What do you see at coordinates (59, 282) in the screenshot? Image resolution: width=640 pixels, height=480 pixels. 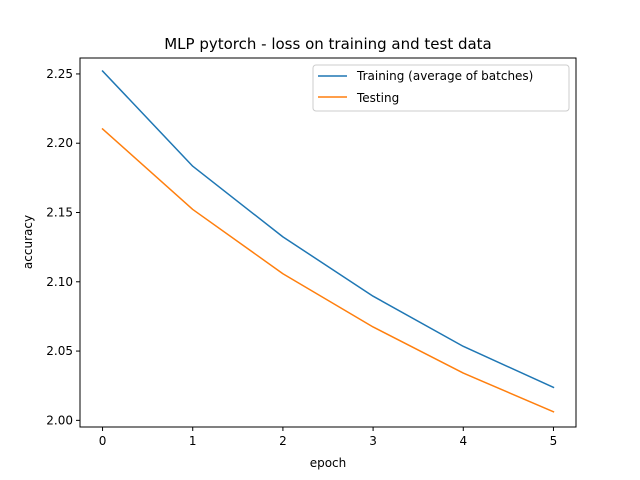 I see `y-tick-label: 2.10` at bounding box center [59, 282].